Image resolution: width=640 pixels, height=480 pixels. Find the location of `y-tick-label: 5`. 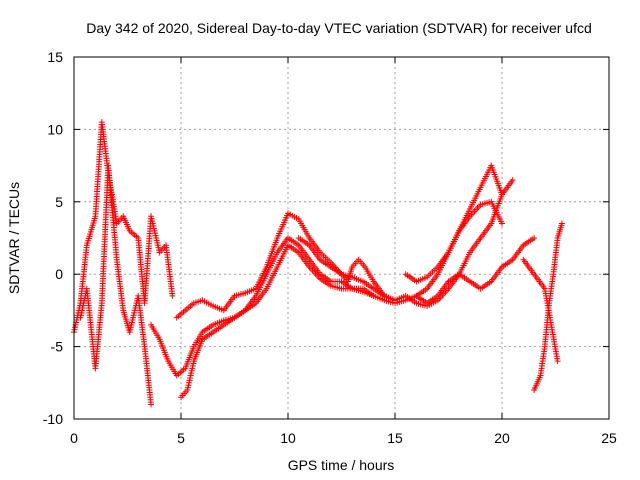

y-tick-label: 5 is located at coordinates (59, 202).